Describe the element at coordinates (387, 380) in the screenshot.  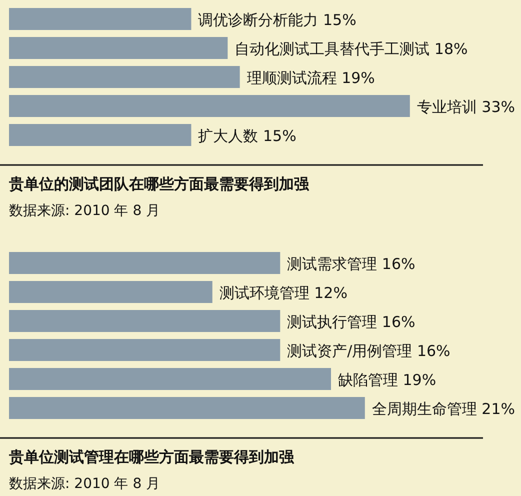
I see `value-label: 缺陷管理 19%` at that location.